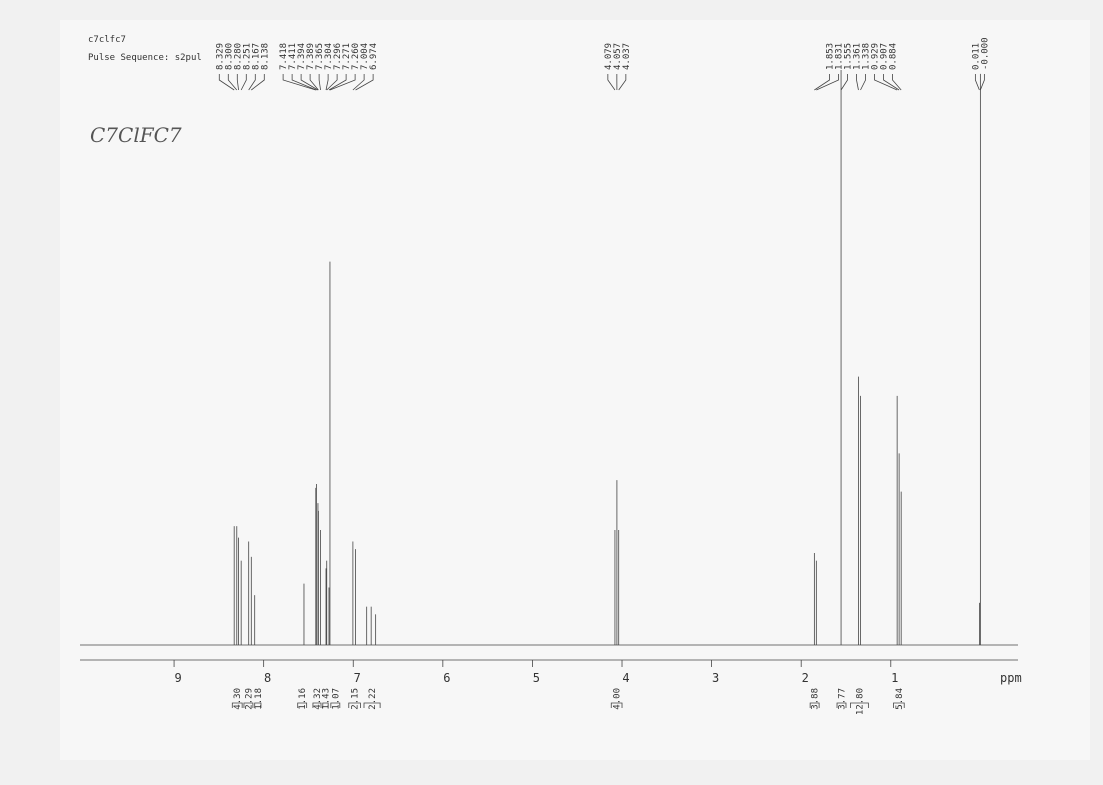 This screenshot has height=785, width=1103. Describe the element at coordinates (894, 678) in the screenshot. I see `x-tick-label: 1` at that location.